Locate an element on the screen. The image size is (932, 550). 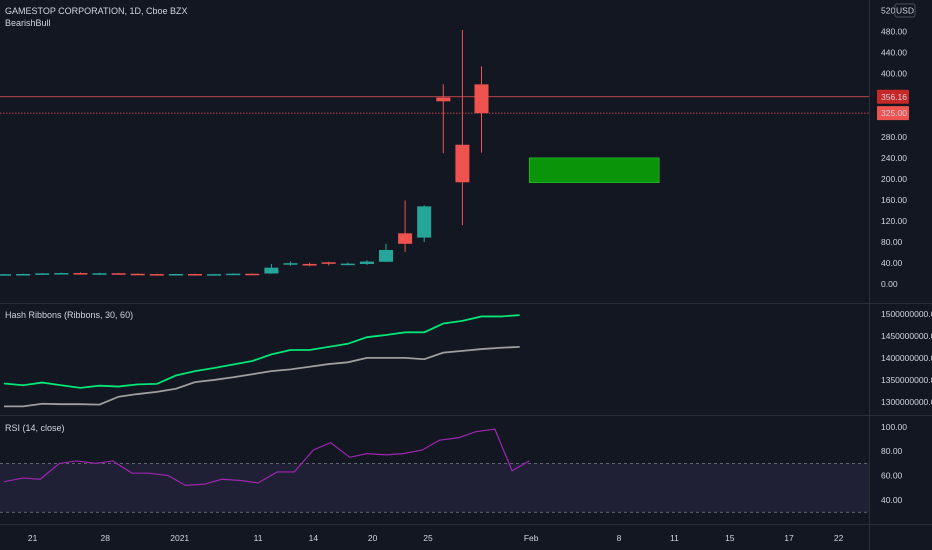
time-tick-label: 8 is located at coordinates (619, 538).